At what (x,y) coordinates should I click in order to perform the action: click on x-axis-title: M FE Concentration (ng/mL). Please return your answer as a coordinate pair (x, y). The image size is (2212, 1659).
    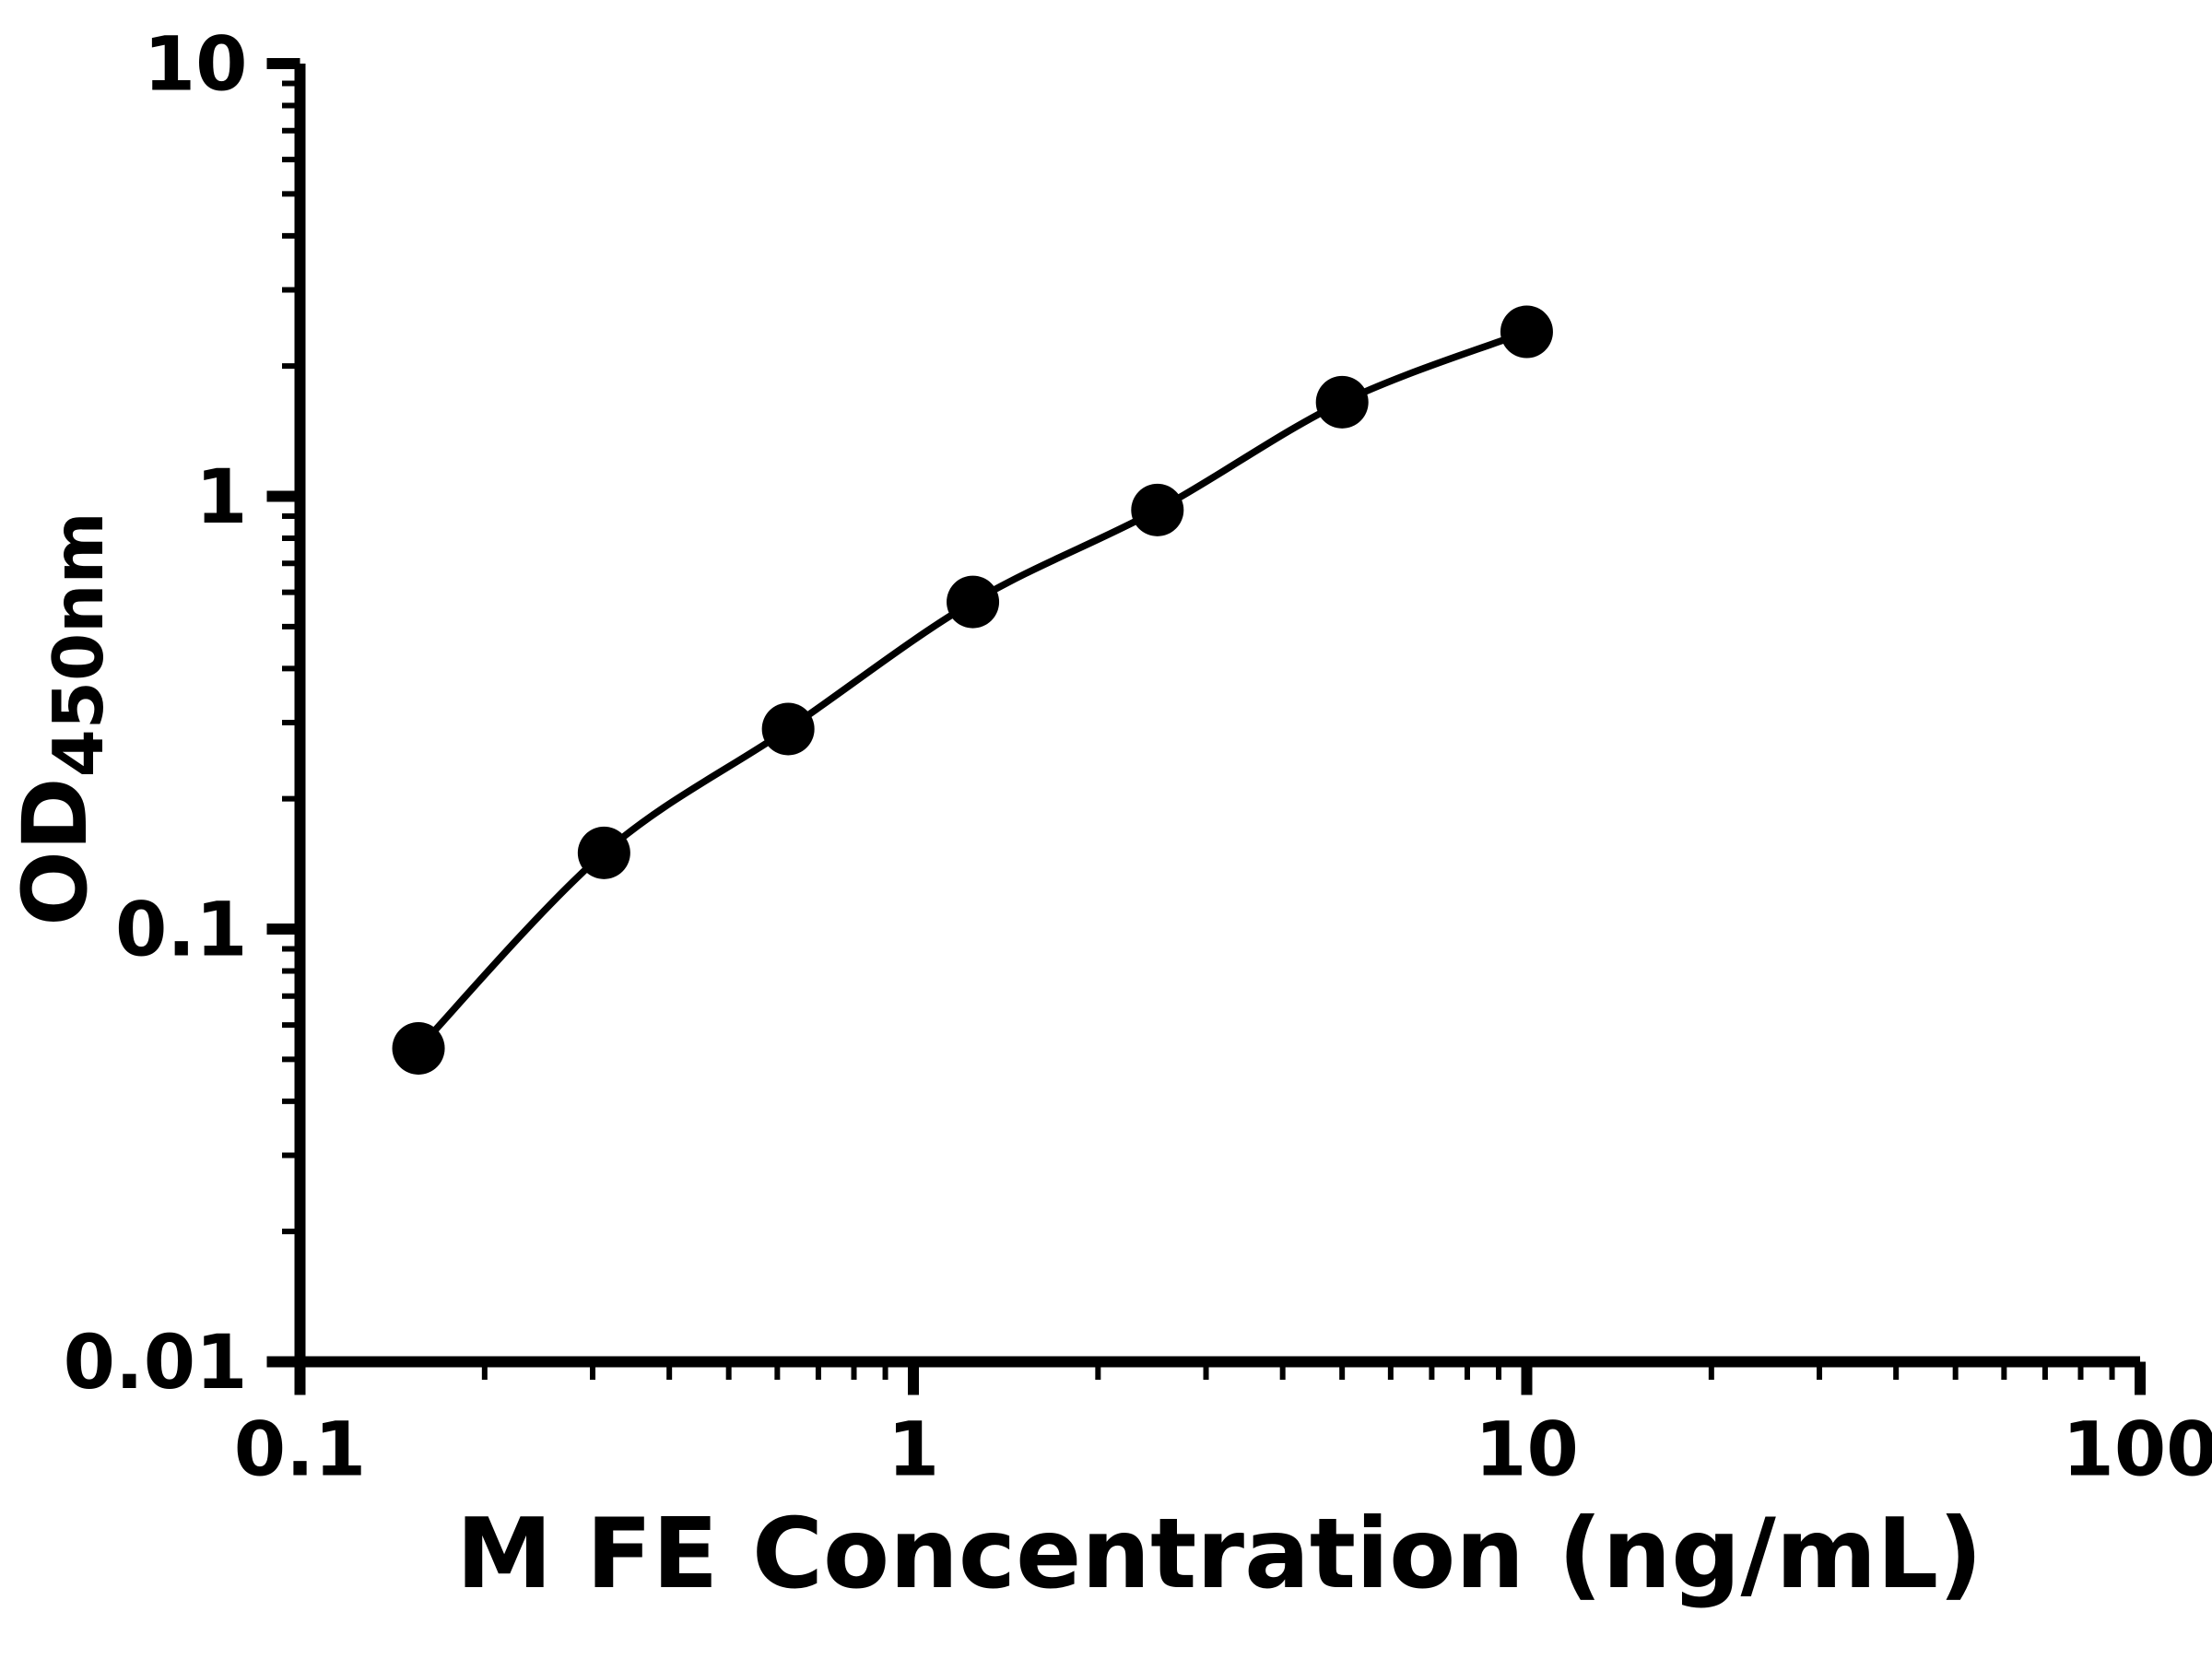
    Looking at the image, I should click on (1219, 1554).